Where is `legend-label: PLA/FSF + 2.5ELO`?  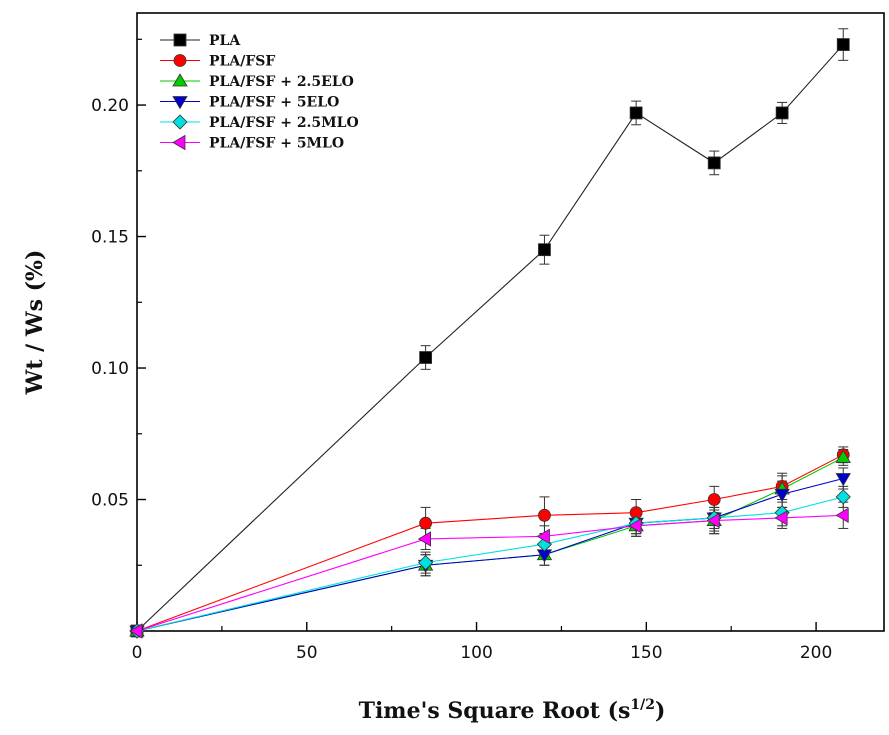
legend-label: PLA/FSF + 2.5ELO is located at coordinates (281, 82).